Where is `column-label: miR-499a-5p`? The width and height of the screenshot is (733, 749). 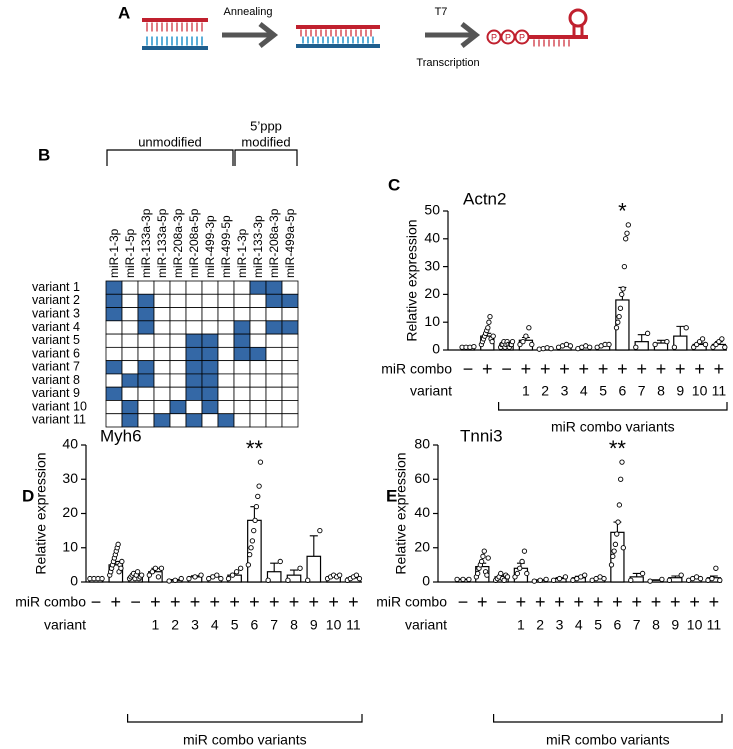
column-label: miR-499a-5p is located at coordinates (290, 243).